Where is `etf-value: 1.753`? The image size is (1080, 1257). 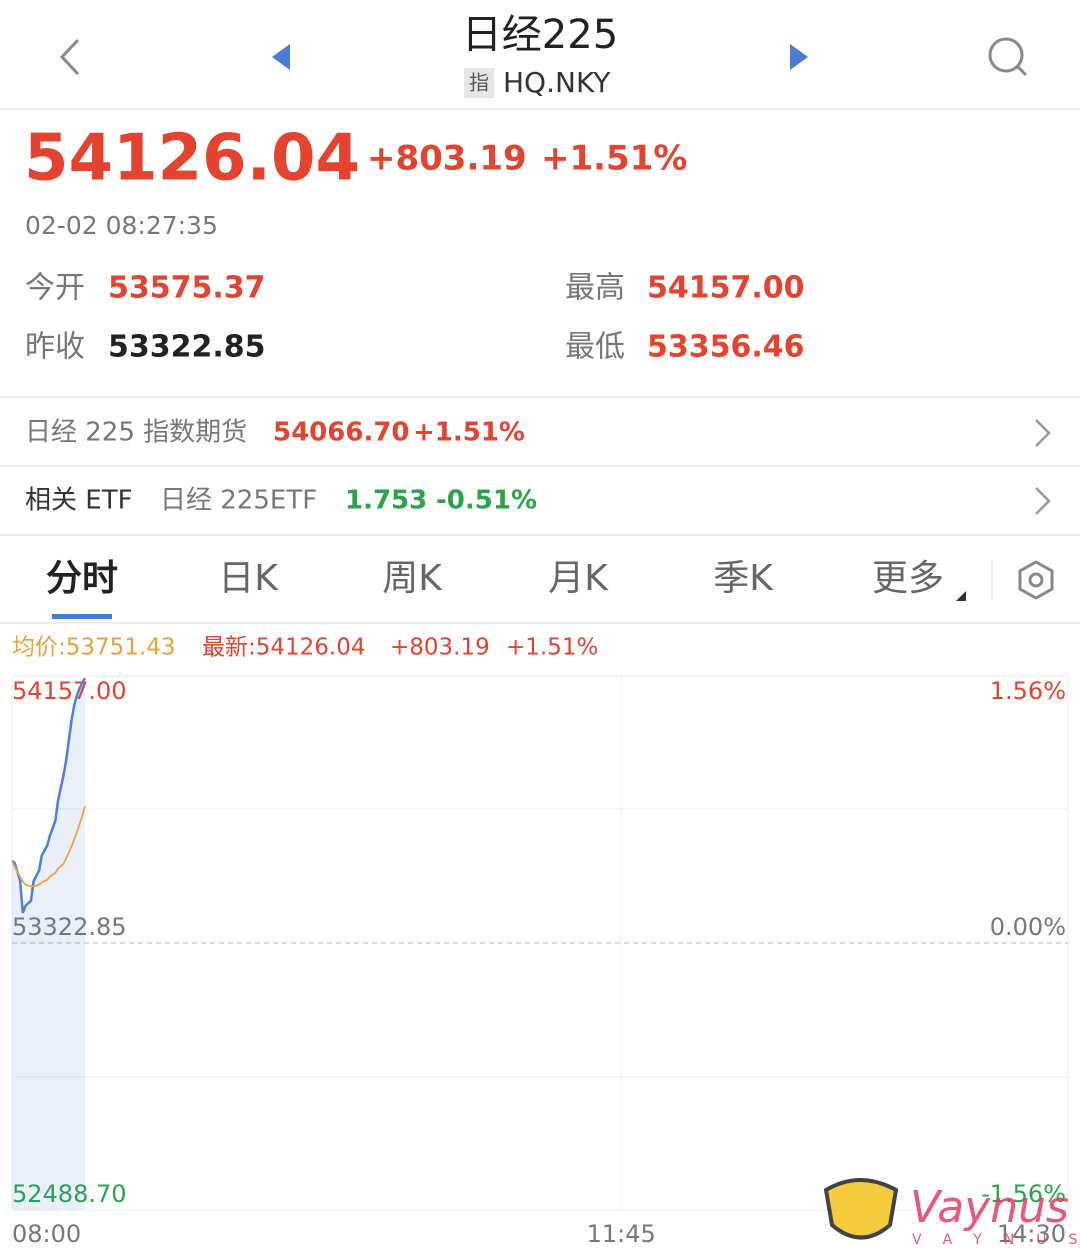 etf-value: 1.753 is located at coordinates (386, 501).